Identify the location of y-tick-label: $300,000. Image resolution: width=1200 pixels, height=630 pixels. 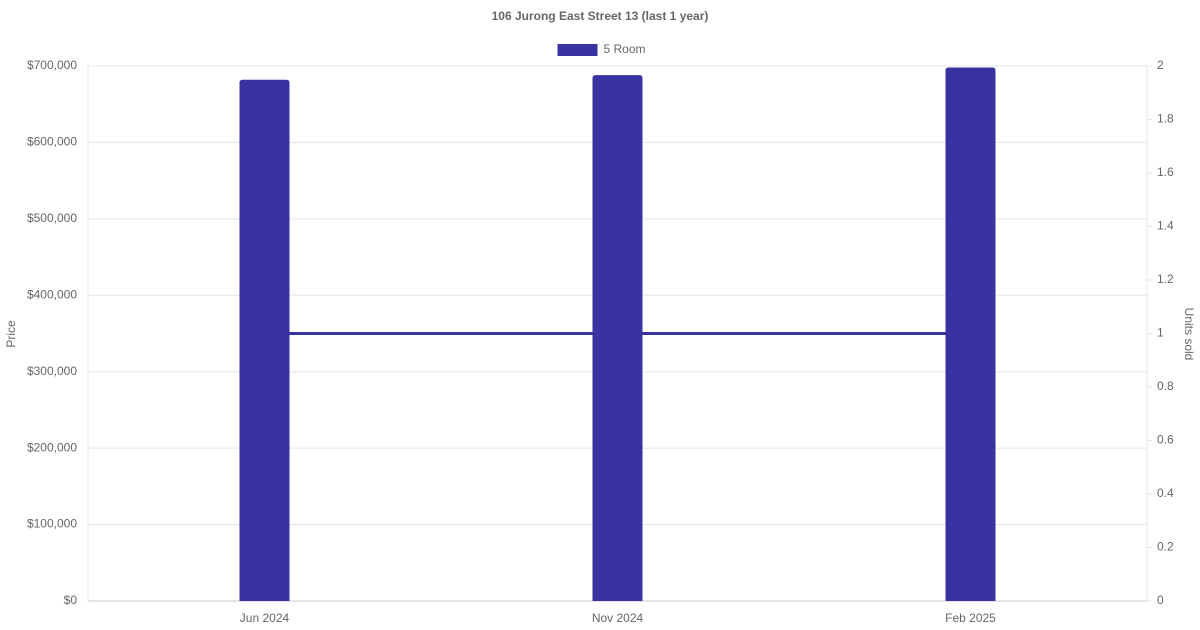
(52, 371).